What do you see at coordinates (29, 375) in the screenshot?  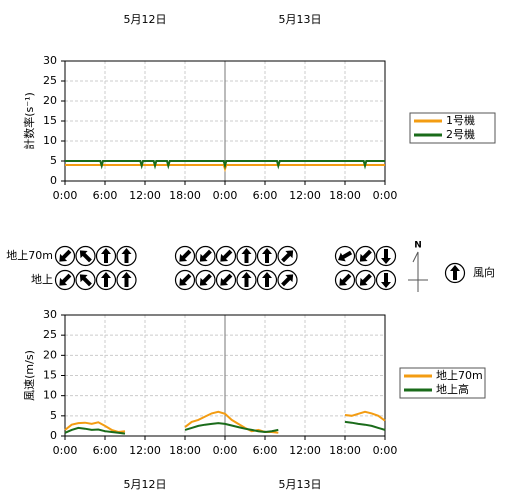 I see `y-axis-label: 風速(m/s)` at bounding box center [29, 375].